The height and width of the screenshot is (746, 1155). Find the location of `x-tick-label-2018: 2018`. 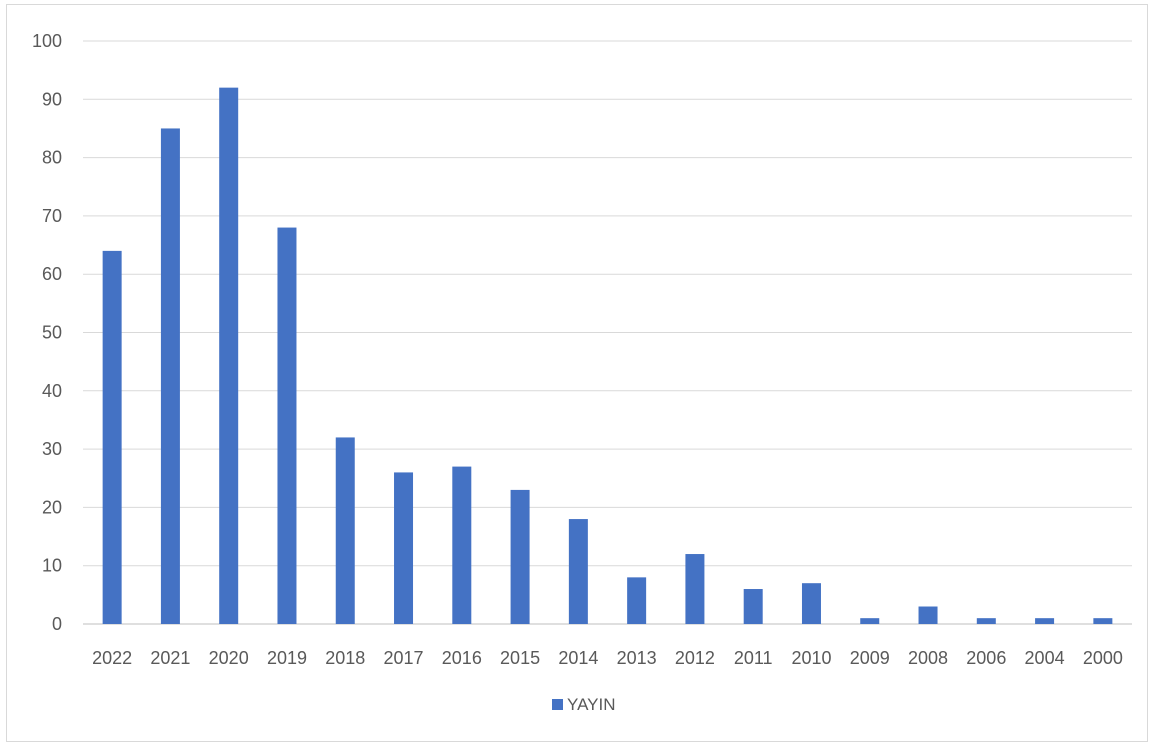

x-tick-label-2018: 2018 is located at coordinates (345, 658).